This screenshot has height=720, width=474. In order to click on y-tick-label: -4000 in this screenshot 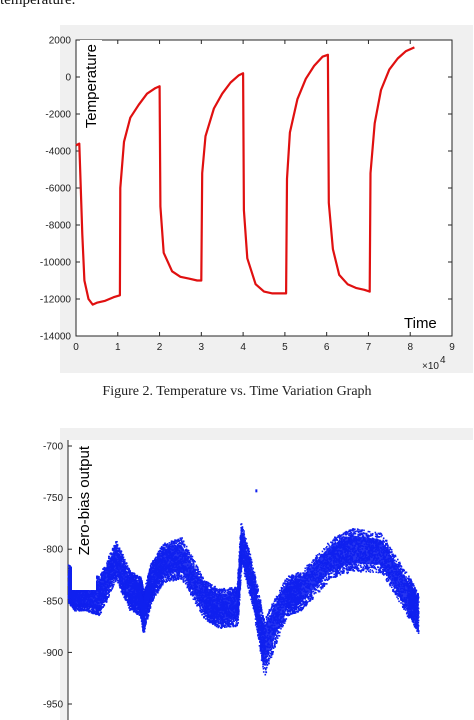, I will do `click(58, 152)`.